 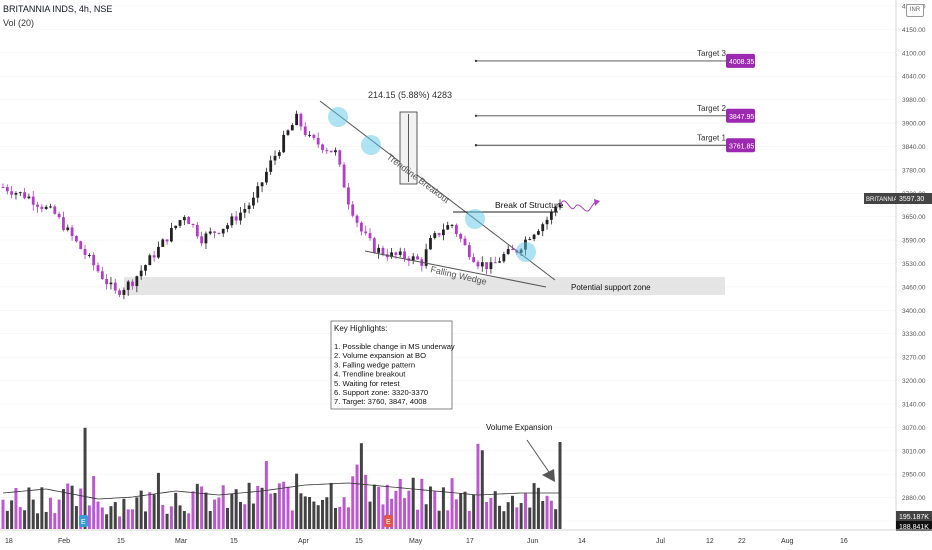 What do you see at coordinates (388, 522) in the screenshot?
I see `dividend-marker-text: E` at bounding box center [388, 522].